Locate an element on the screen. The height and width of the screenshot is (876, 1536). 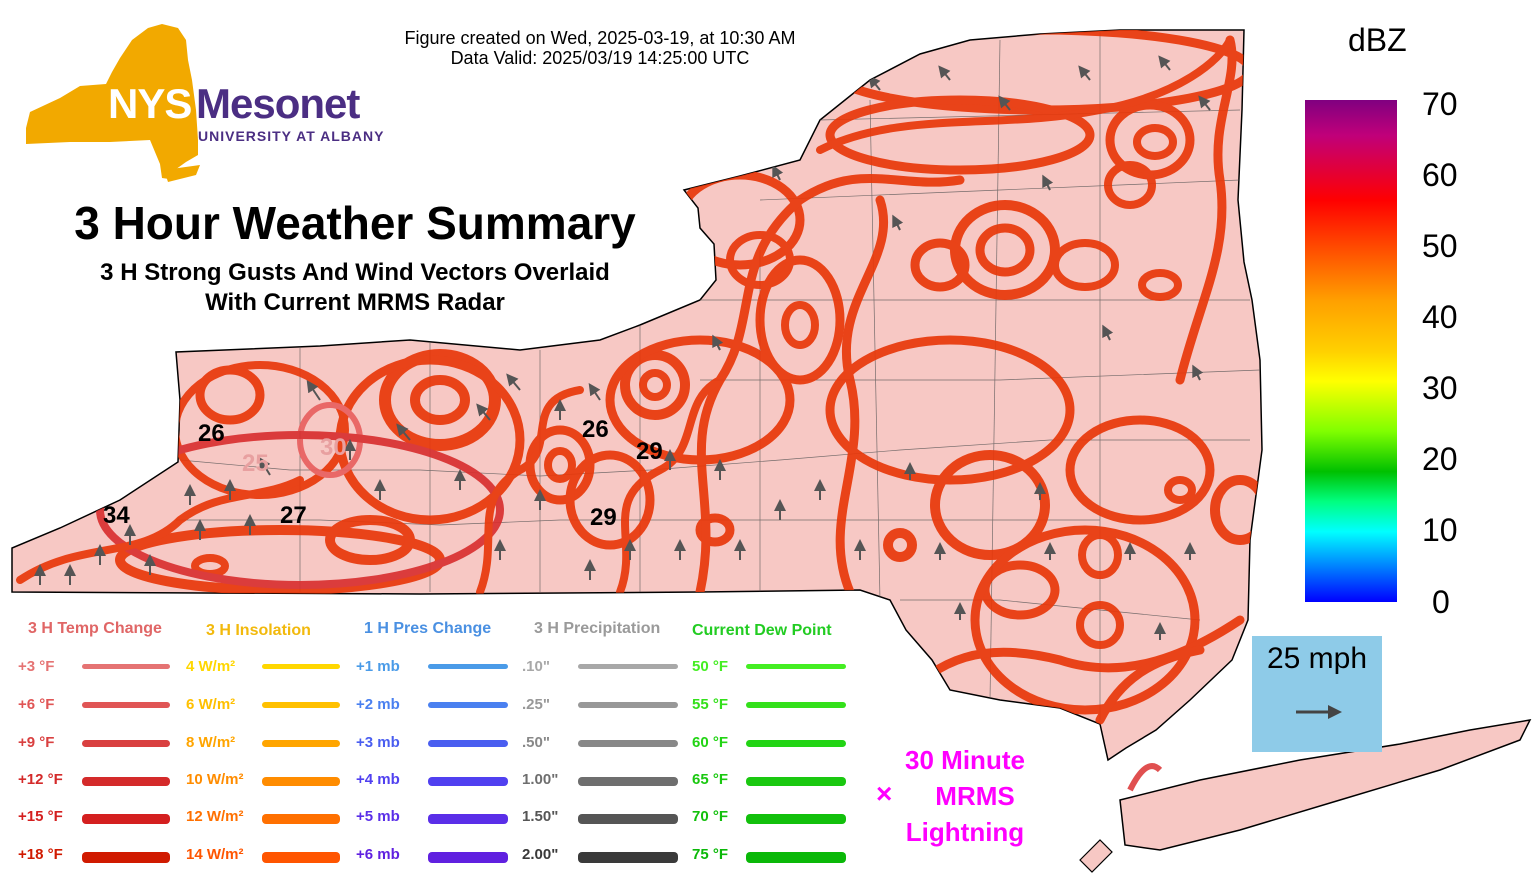
wind-scale-box is located at coordinates (1317, 694).